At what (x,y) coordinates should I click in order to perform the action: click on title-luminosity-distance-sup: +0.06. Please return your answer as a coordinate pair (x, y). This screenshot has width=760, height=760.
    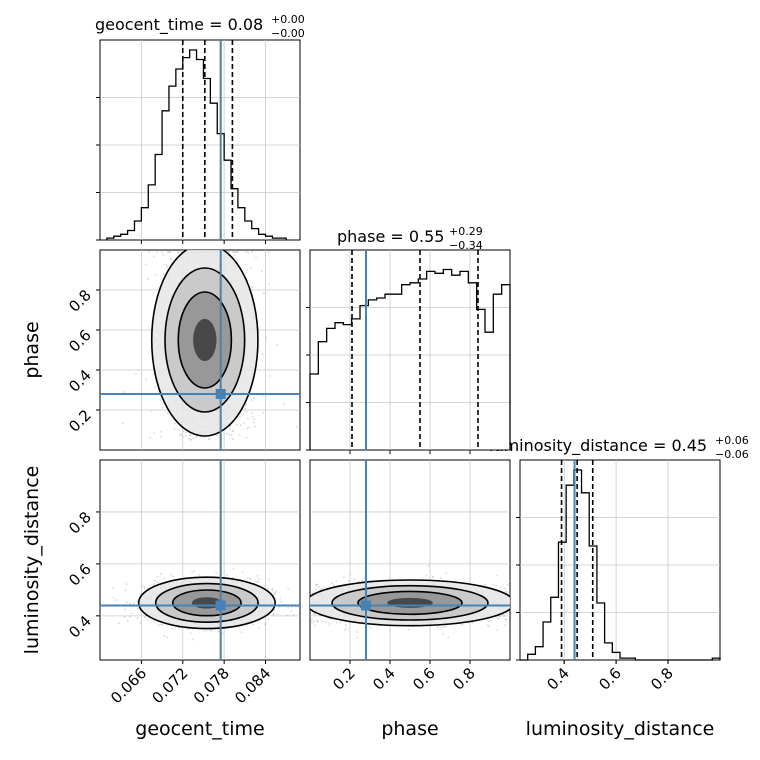
    Looking at the image, I should click on (732, 440).